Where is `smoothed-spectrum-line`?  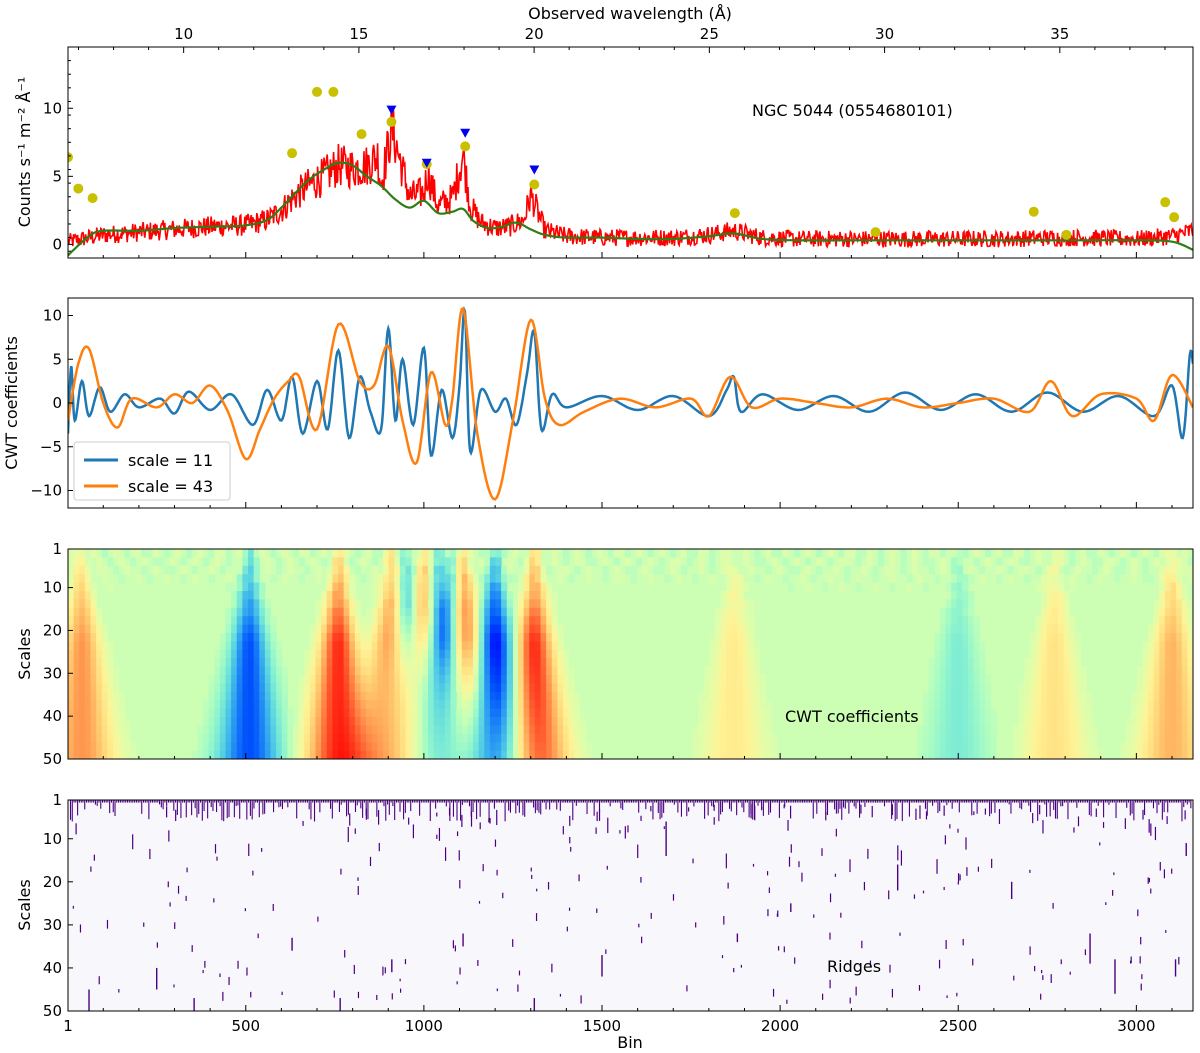 smoothed-spectrum-line is located at coordinates (630, 209).